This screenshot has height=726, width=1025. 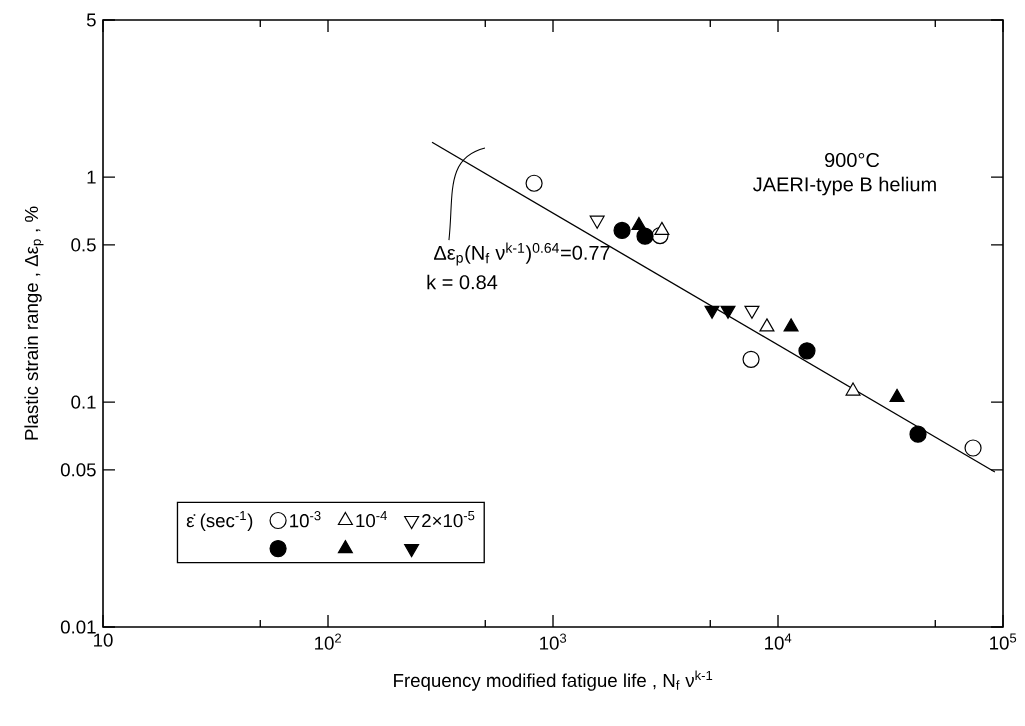 I want to click on y-tick-label: 5, so click(x=91, y=20).